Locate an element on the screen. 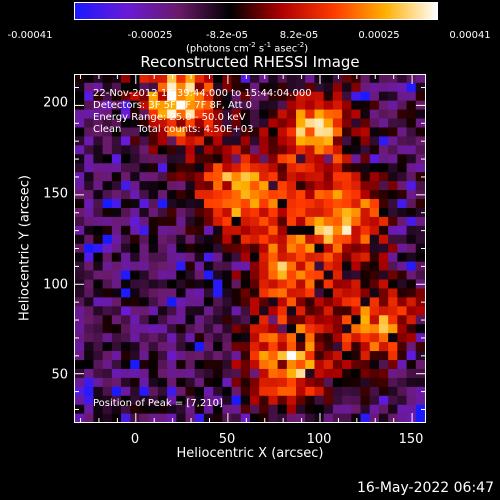  info-clean-counts: Clean Total counts: 4.50E+03 is located at coordinates (173, 129).